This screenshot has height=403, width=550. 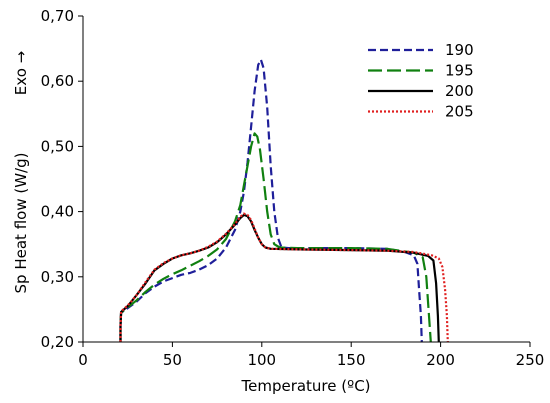 What do you see at coordinates (459, 112) in the screenshot?
I see `legend-label-205: 205` at bounding box center [459, 112].